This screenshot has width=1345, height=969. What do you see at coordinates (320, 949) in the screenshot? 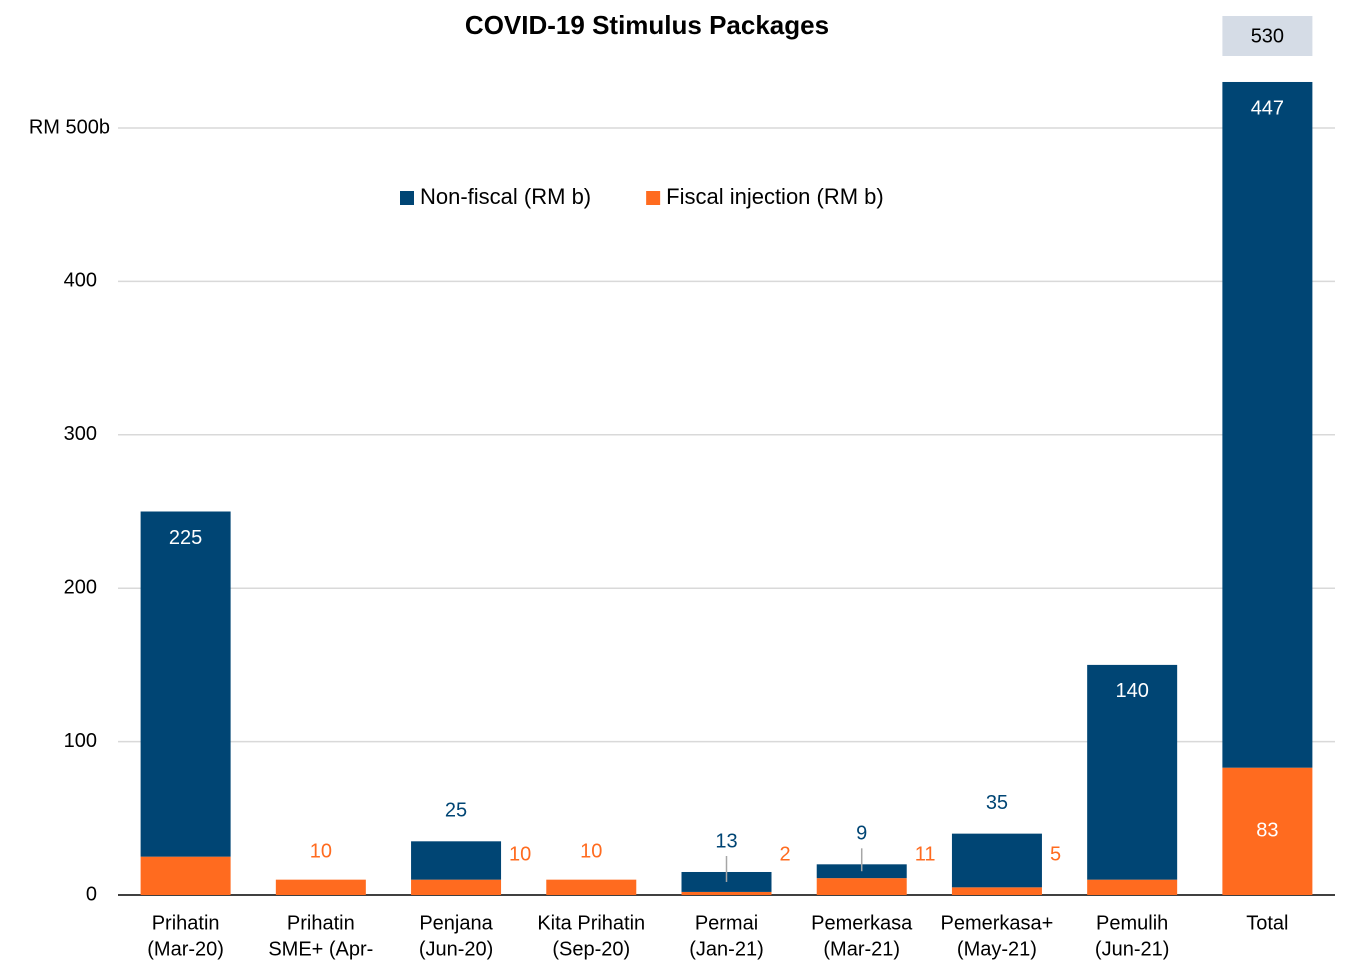
I see `x-tick-label: SME+ (Apr-` at bounding box center [320, 949].